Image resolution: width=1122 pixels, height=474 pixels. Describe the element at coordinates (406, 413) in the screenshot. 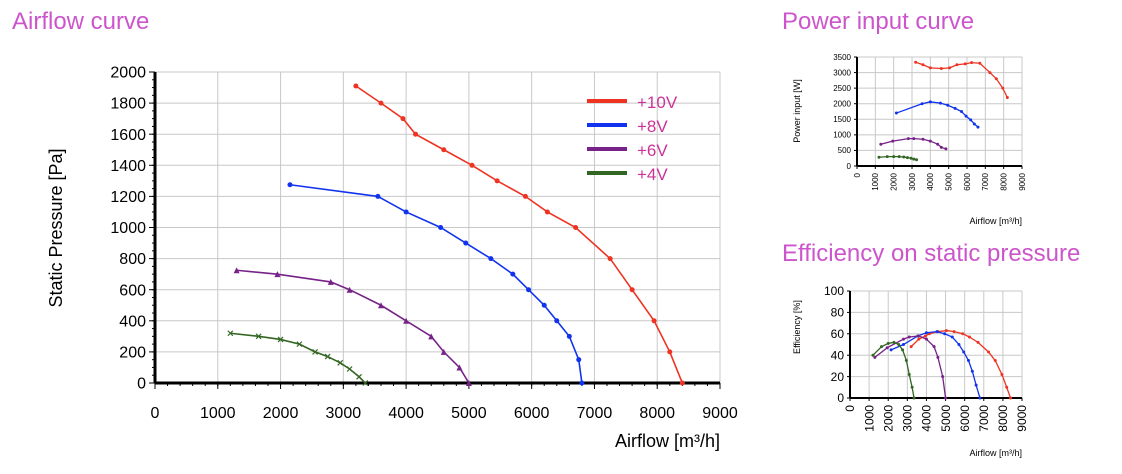

I see `x-tick-label: 4000` at that location.